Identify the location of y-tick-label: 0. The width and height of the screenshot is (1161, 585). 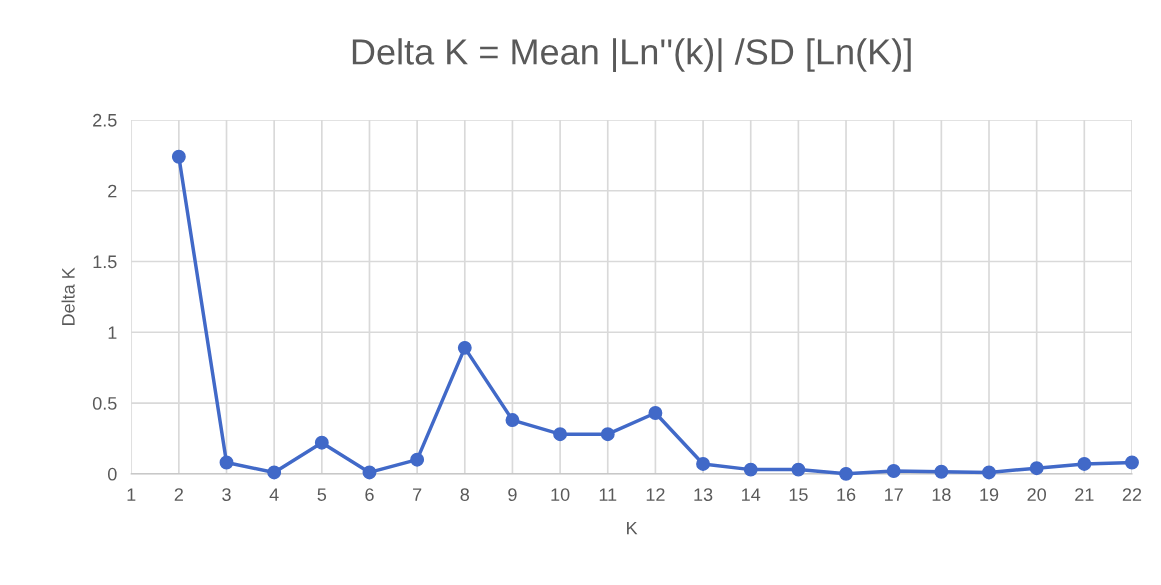
(112, 474).